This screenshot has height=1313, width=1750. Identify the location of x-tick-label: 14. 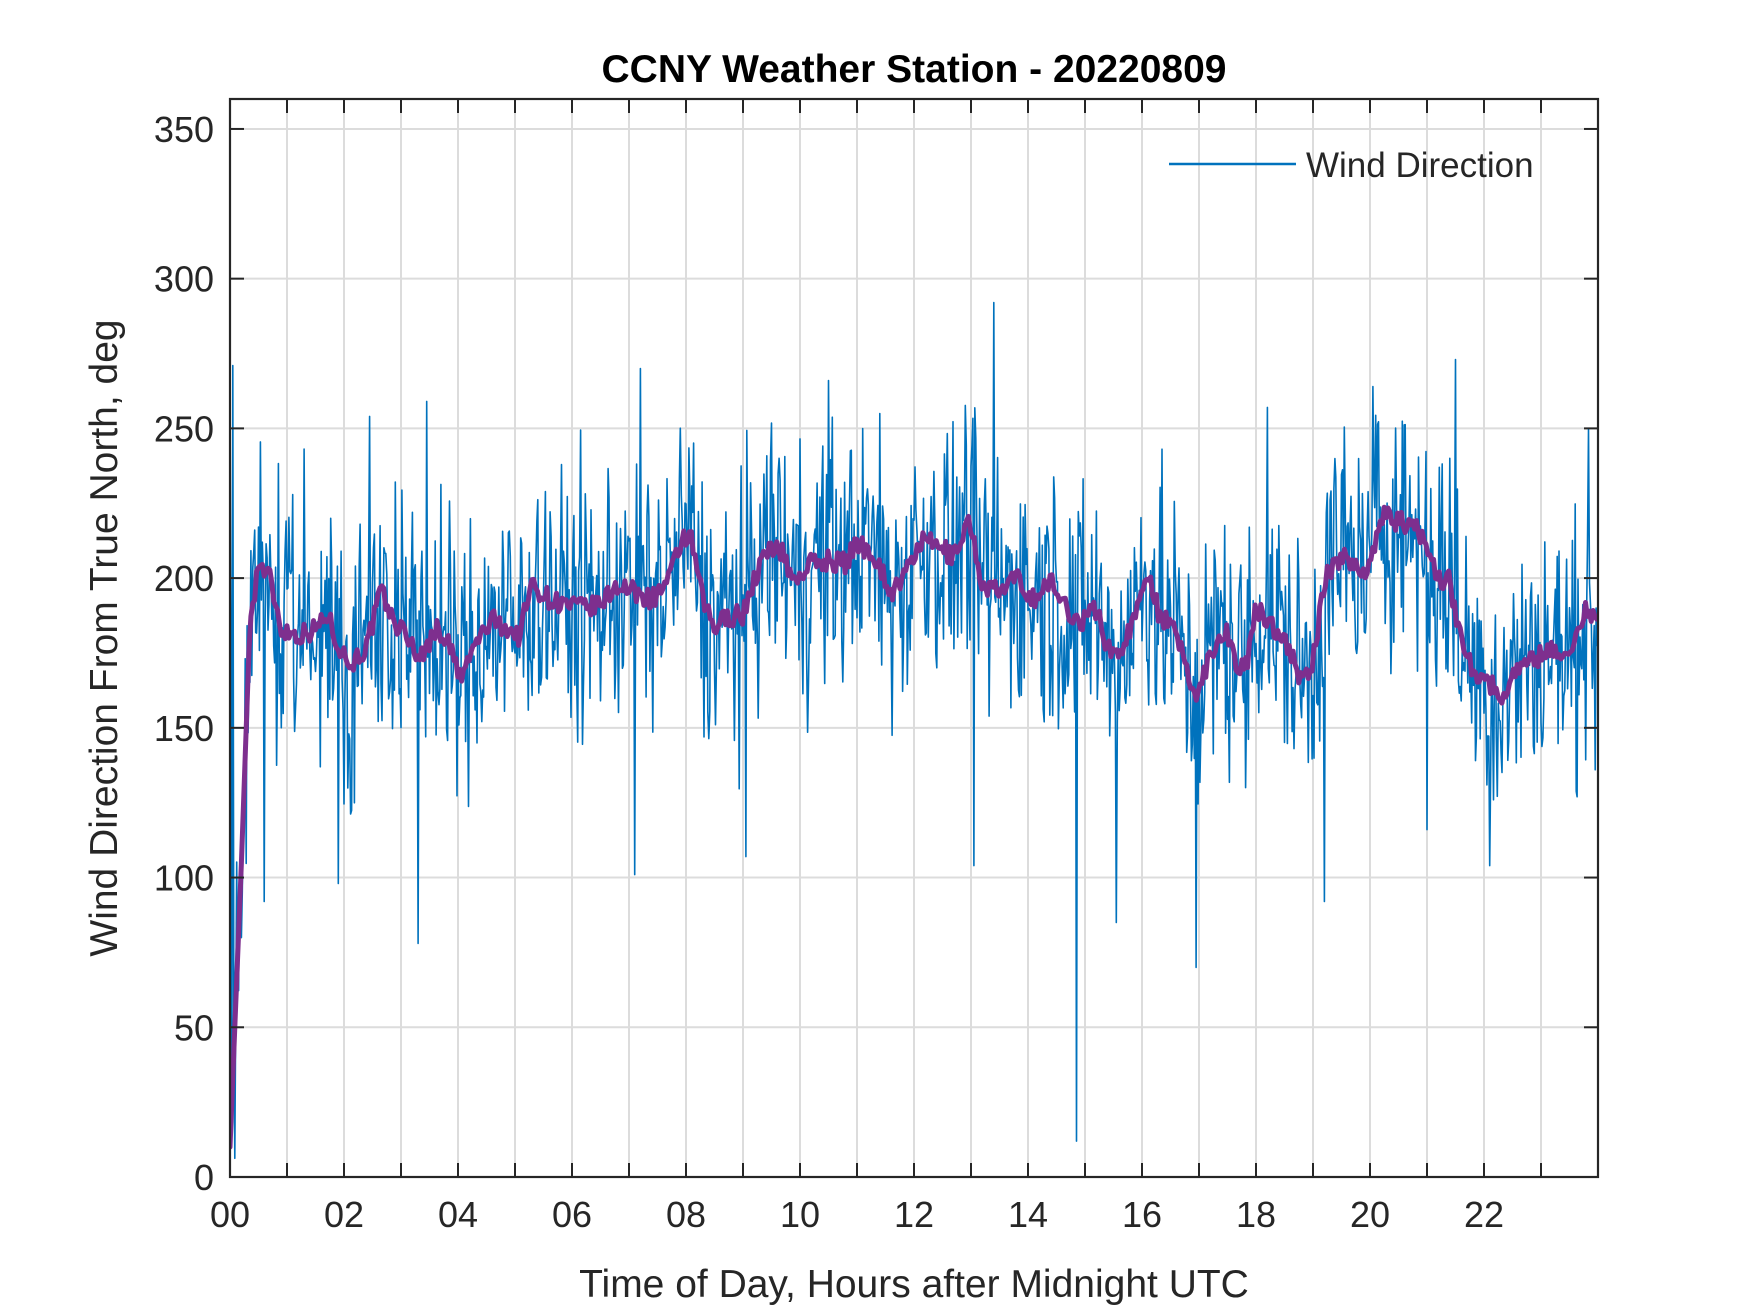
(1028, 1214).